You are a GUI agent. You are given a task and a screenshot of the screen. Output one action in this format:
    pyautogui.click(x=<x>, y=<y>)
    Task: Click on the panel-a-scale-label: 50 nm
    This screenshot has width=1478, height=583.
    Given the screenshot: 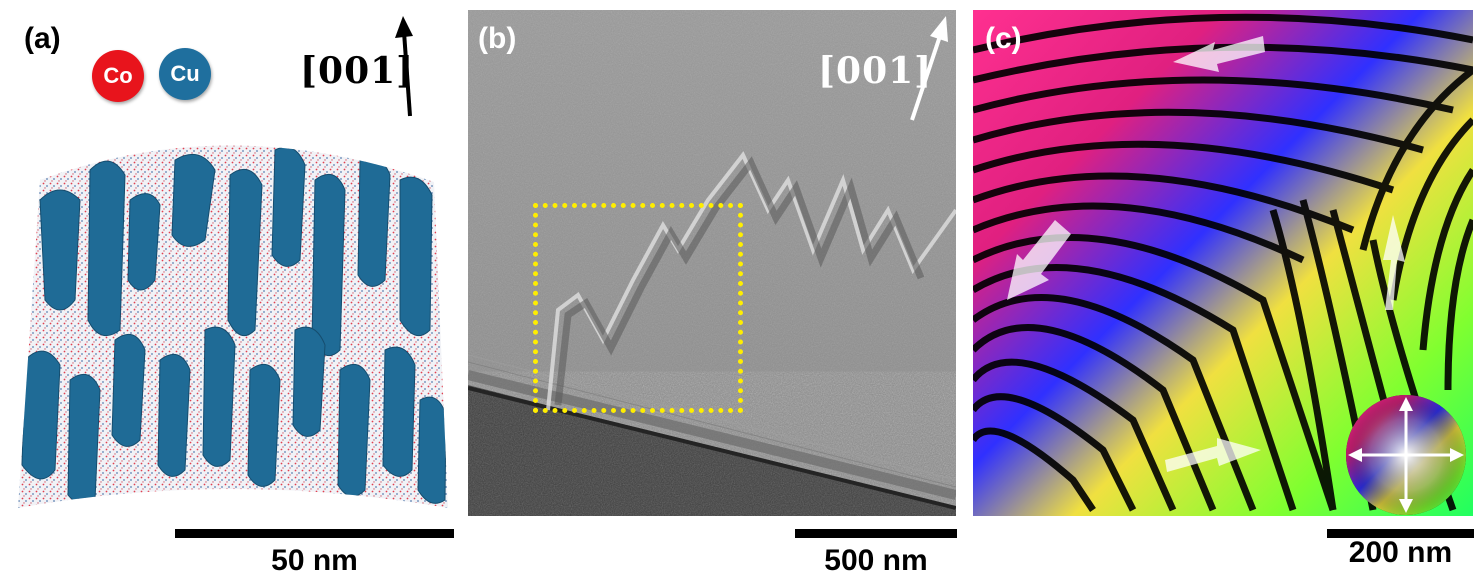 What is the action you would take?
    pyautogui.click(x=314, y=560)
    